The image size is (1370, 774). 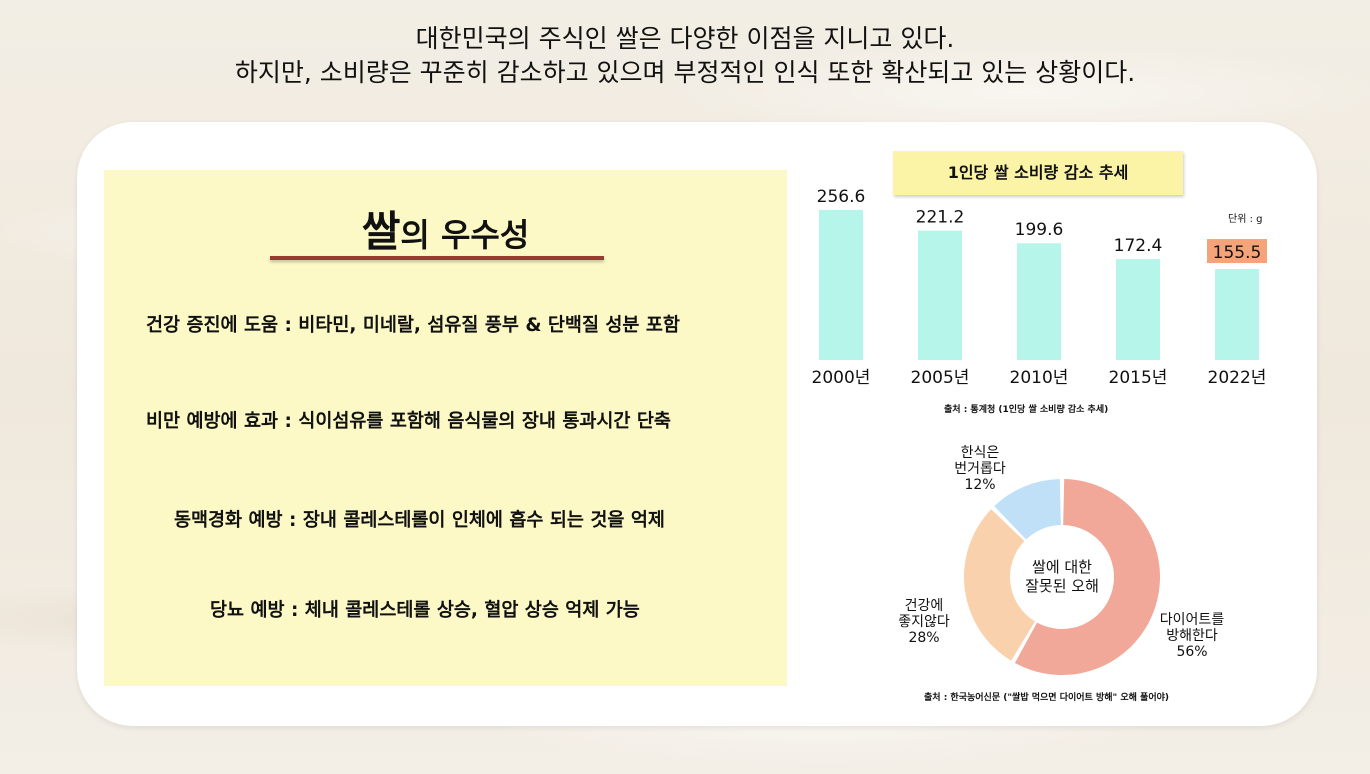 I want to click on donut-label-health: 건강에 좋지않다 28%, so click(x=924, y=622).